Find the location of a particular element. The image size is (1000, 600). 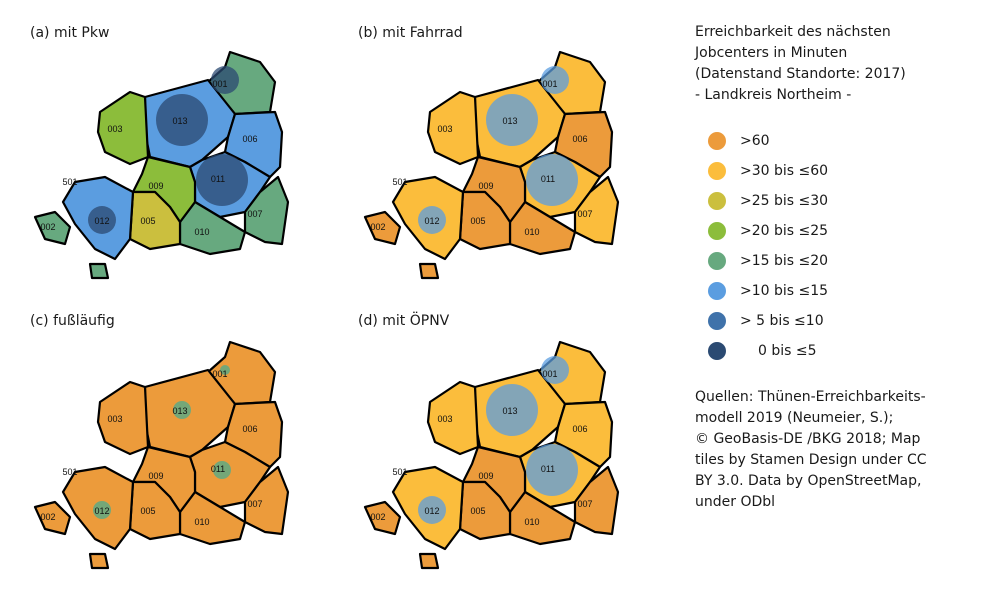

legend-label: > 5 bis ≤10 is located at coordinates (782, 321).